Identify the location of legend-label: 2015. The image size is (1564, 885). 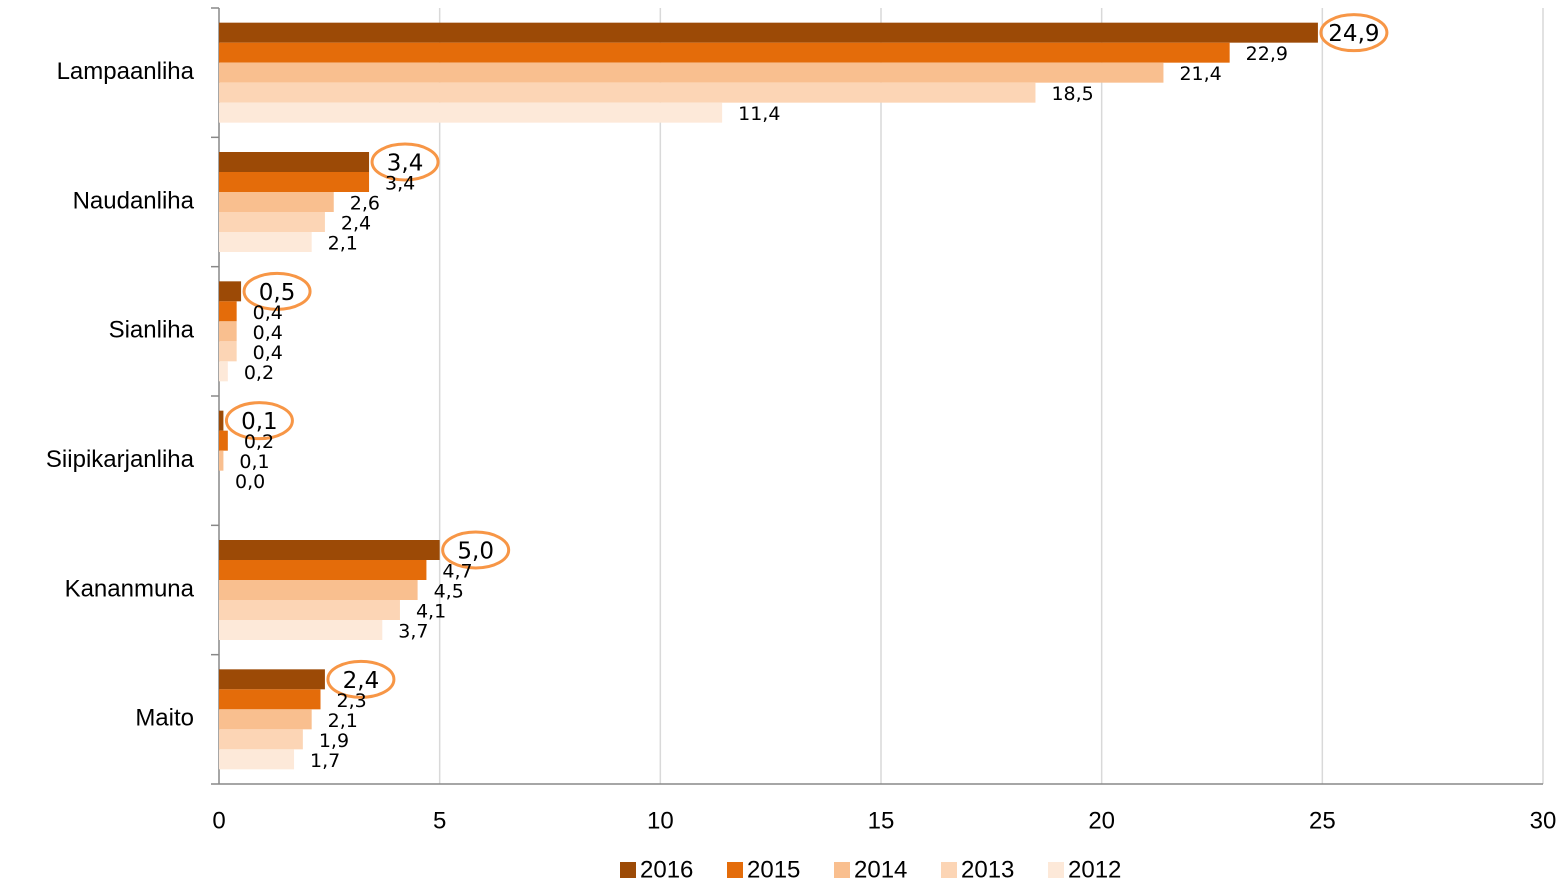
(773, 869).